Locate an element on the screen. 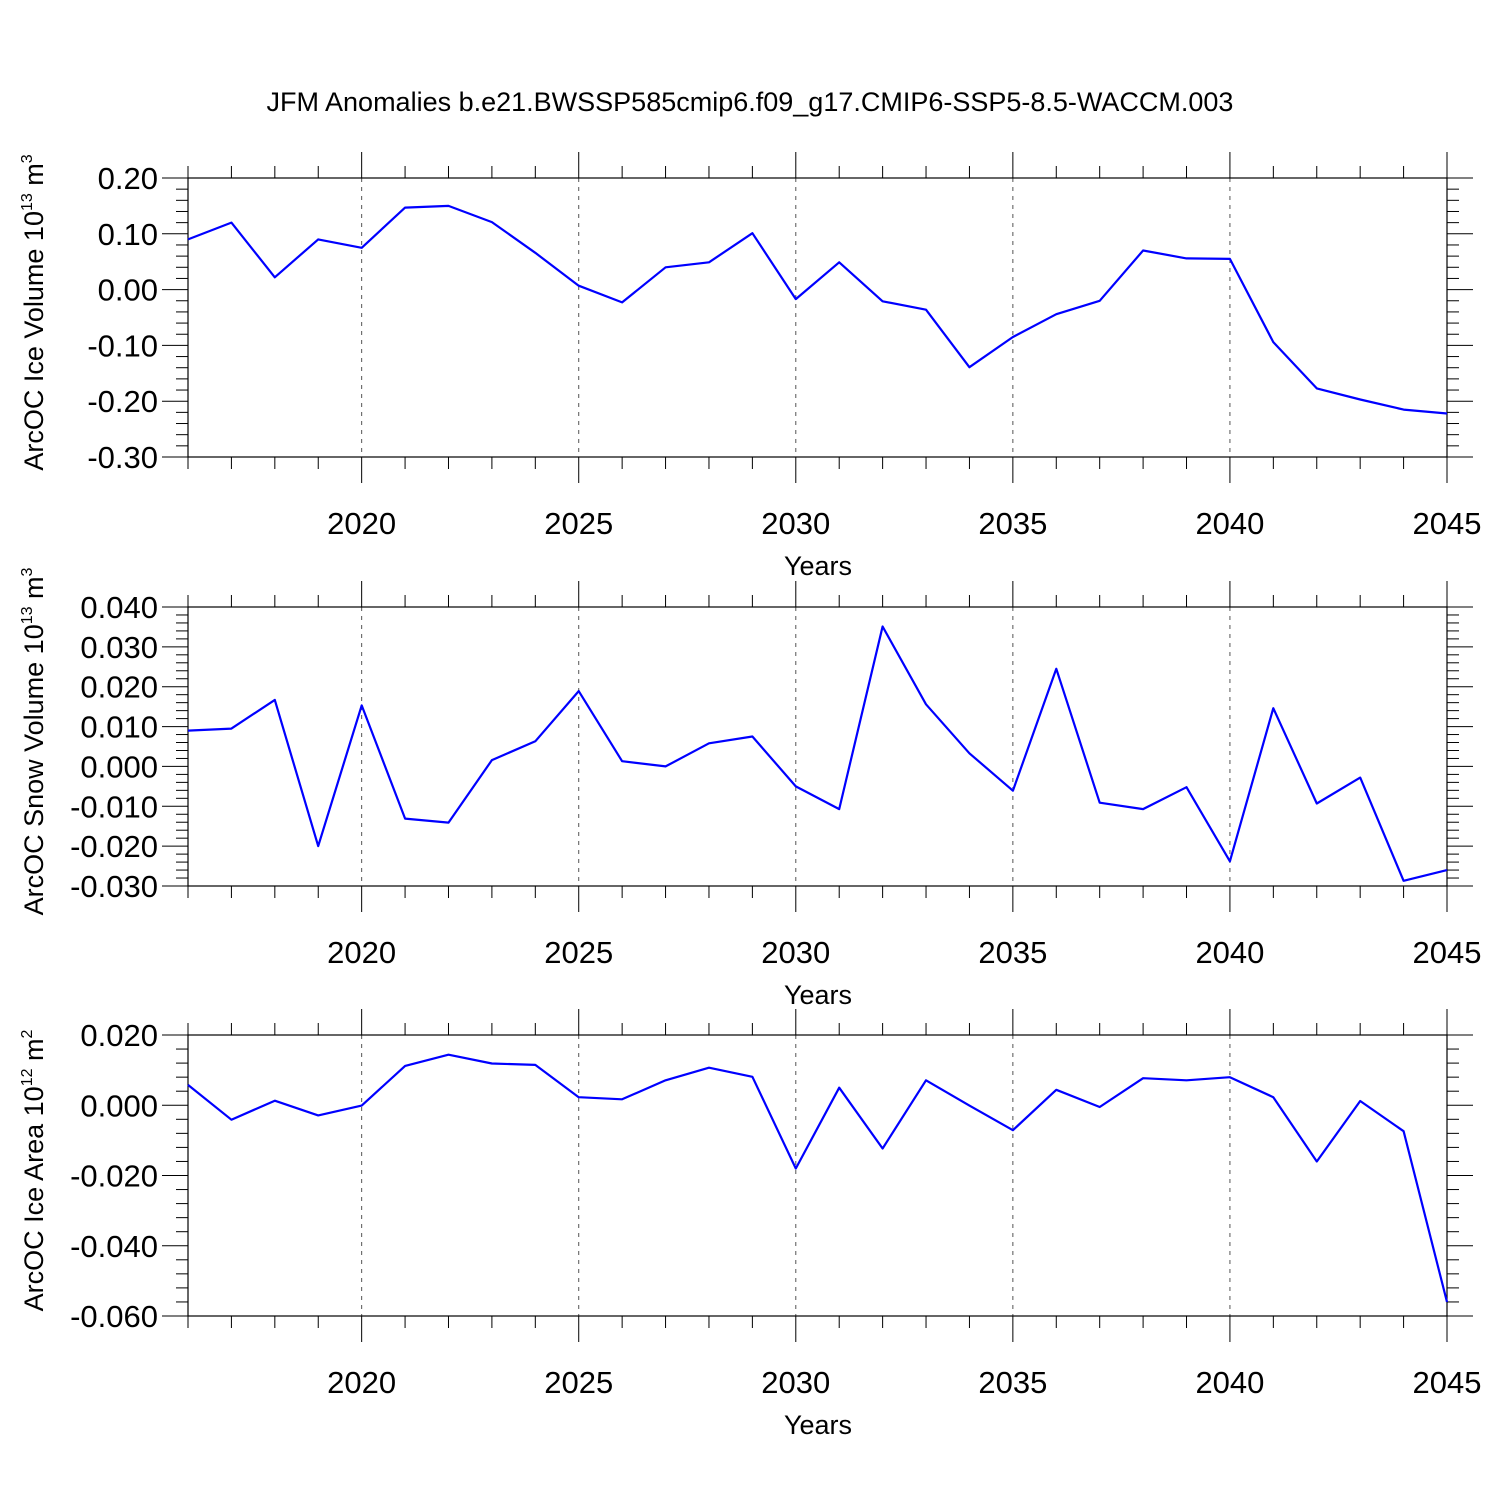 The image size is (1500, 1500). ice-area-xtick-label: 2030 is located at coordinates (795, 1382).